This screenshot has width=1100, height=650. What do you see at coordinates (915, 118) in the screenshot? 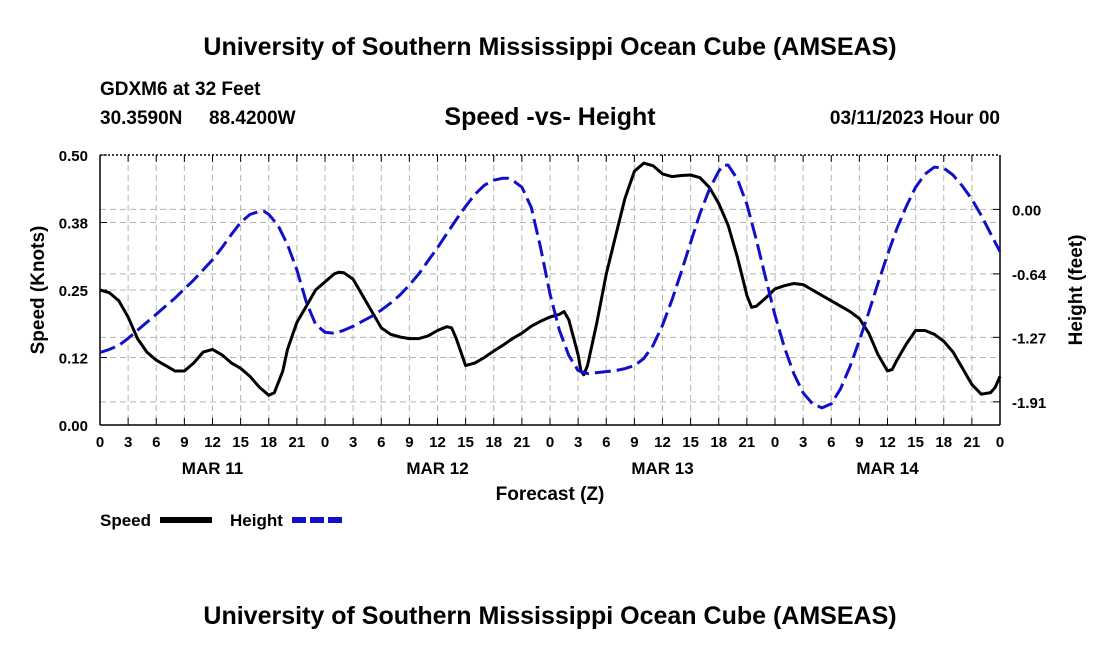
I see `forecast-datetime: 03/11/2023 Hour 00` at bounding box center [915, 118].